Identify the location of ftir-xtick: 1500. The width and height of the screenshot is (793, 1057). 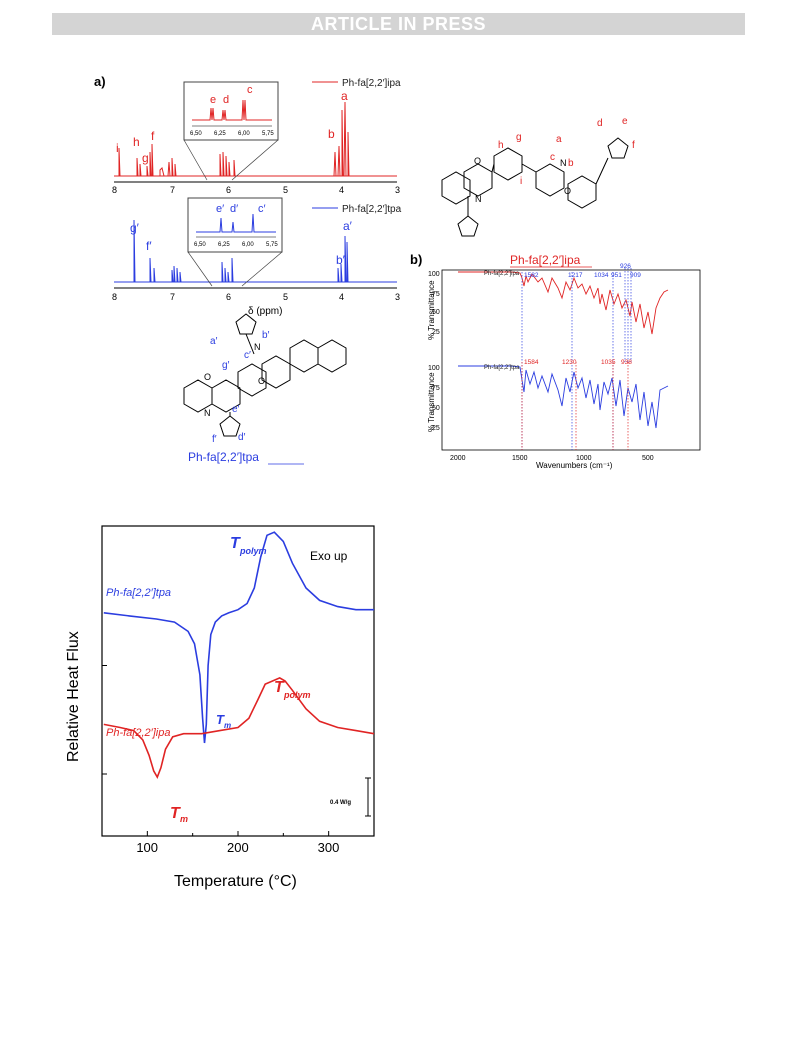
(520, 458).